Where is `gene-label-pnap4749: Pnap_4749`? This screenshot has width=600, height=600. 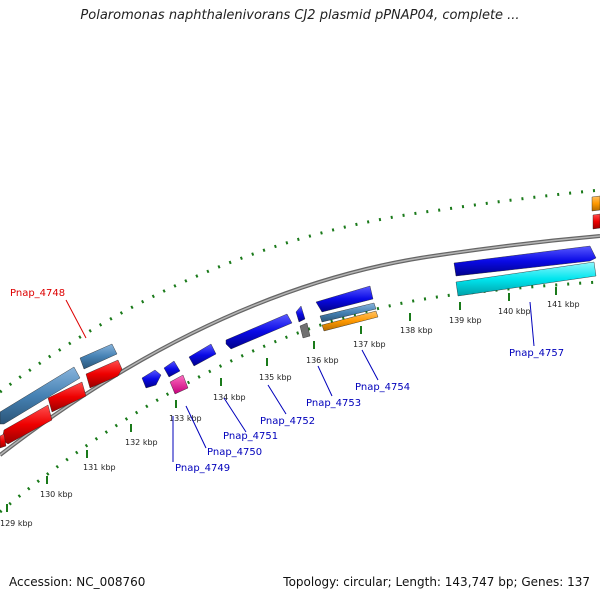 gene-label-pnap4749: Pnap_4749 is located at coordinates (202, 468).